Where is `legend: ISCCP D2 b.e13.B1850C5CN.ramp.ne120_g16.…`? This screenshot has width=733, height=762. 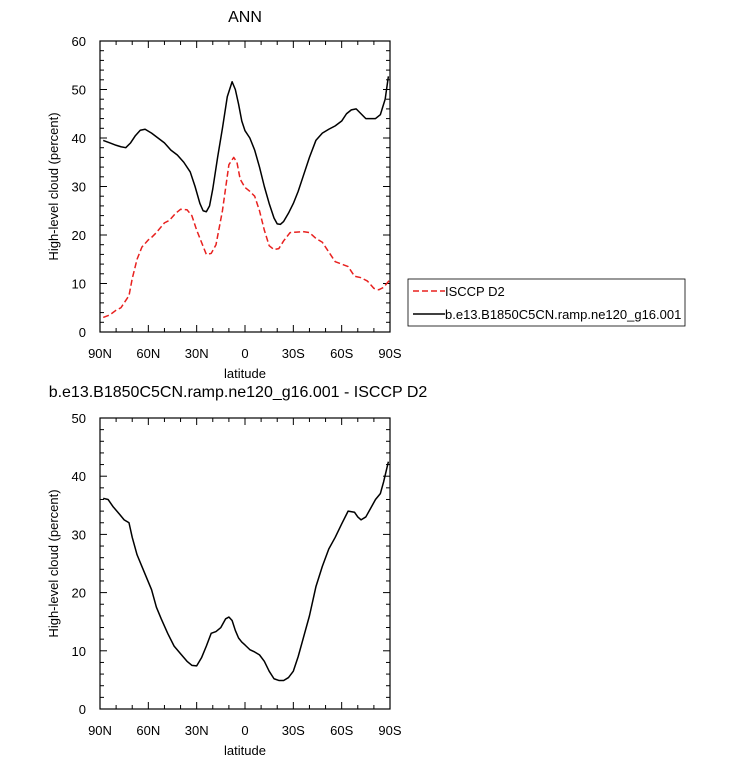 legend: ISCCP D2 b.e13.B1850C5CN.ramp.ne120_g16.… is located at coordinates (546, 302).